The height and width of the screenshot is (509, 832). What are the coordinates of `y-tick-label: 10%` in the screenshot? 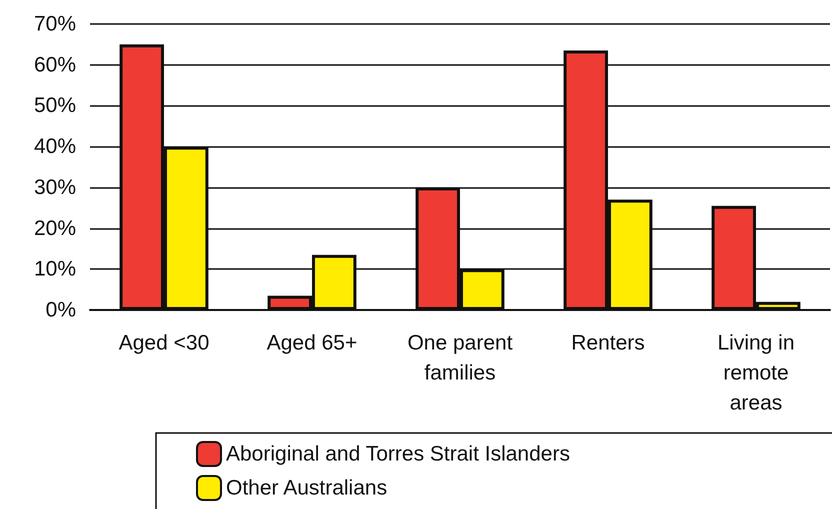 It's located at (55, 269).